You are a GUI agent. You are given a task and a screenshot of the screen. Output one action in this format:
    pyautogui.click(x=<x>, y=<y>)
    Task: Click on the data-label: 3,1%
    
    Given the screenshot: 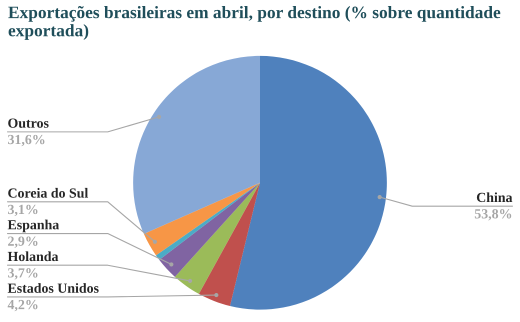 What is the action you would take?
    pyautogui.click(x=23, y=210)
    